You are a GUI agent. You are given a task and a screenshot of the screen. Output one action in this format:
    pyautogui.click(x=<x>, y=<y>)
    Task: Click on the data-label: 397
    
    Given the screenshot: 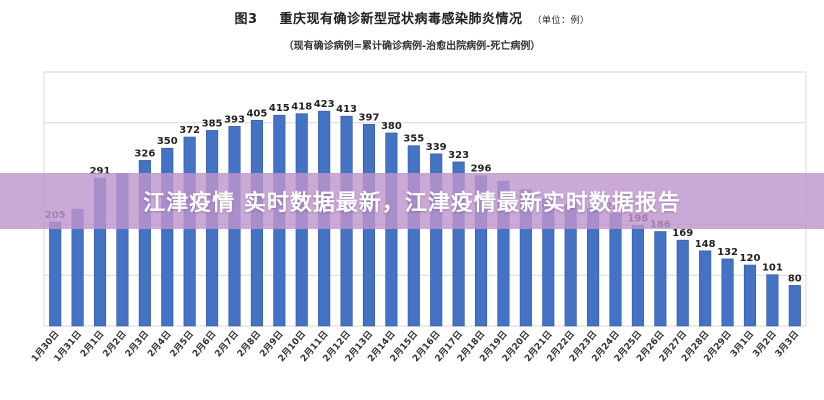 What is the action you would take?
    pyautogui.click(x=369, y=117)
    